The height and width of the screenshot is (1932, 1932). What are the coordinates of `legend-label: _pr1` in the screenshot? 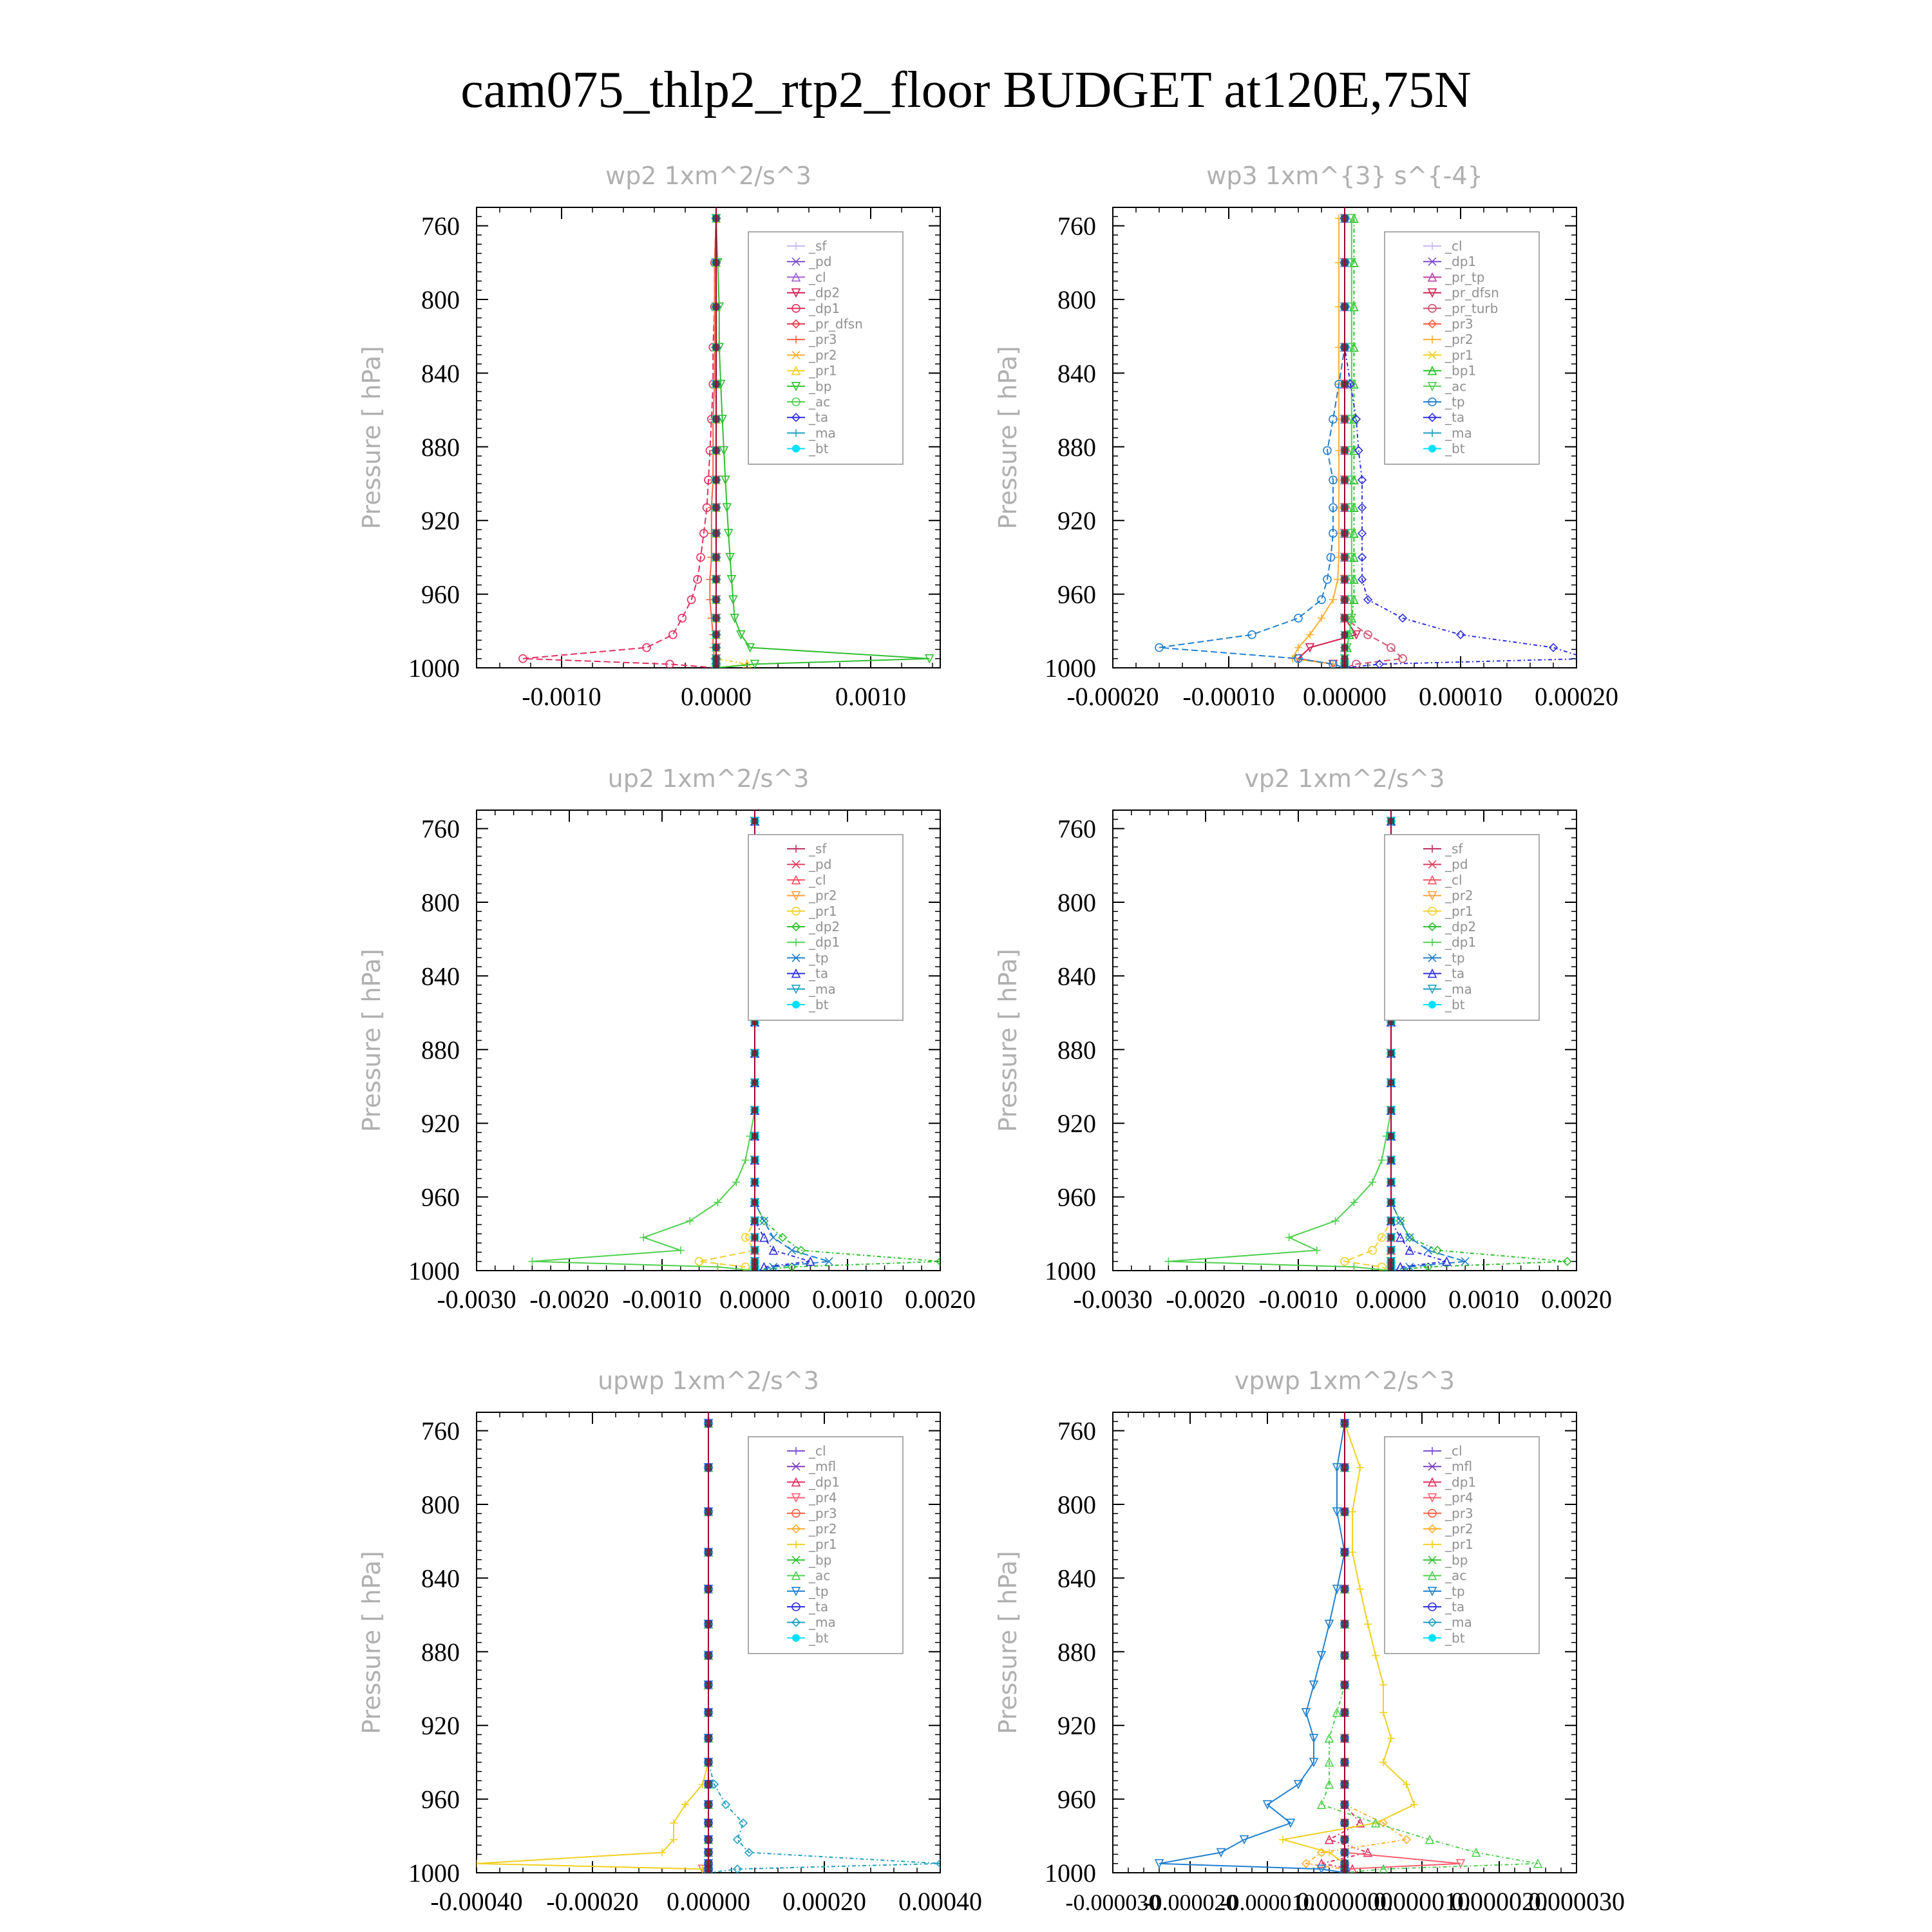 It's located at (1459, 911).